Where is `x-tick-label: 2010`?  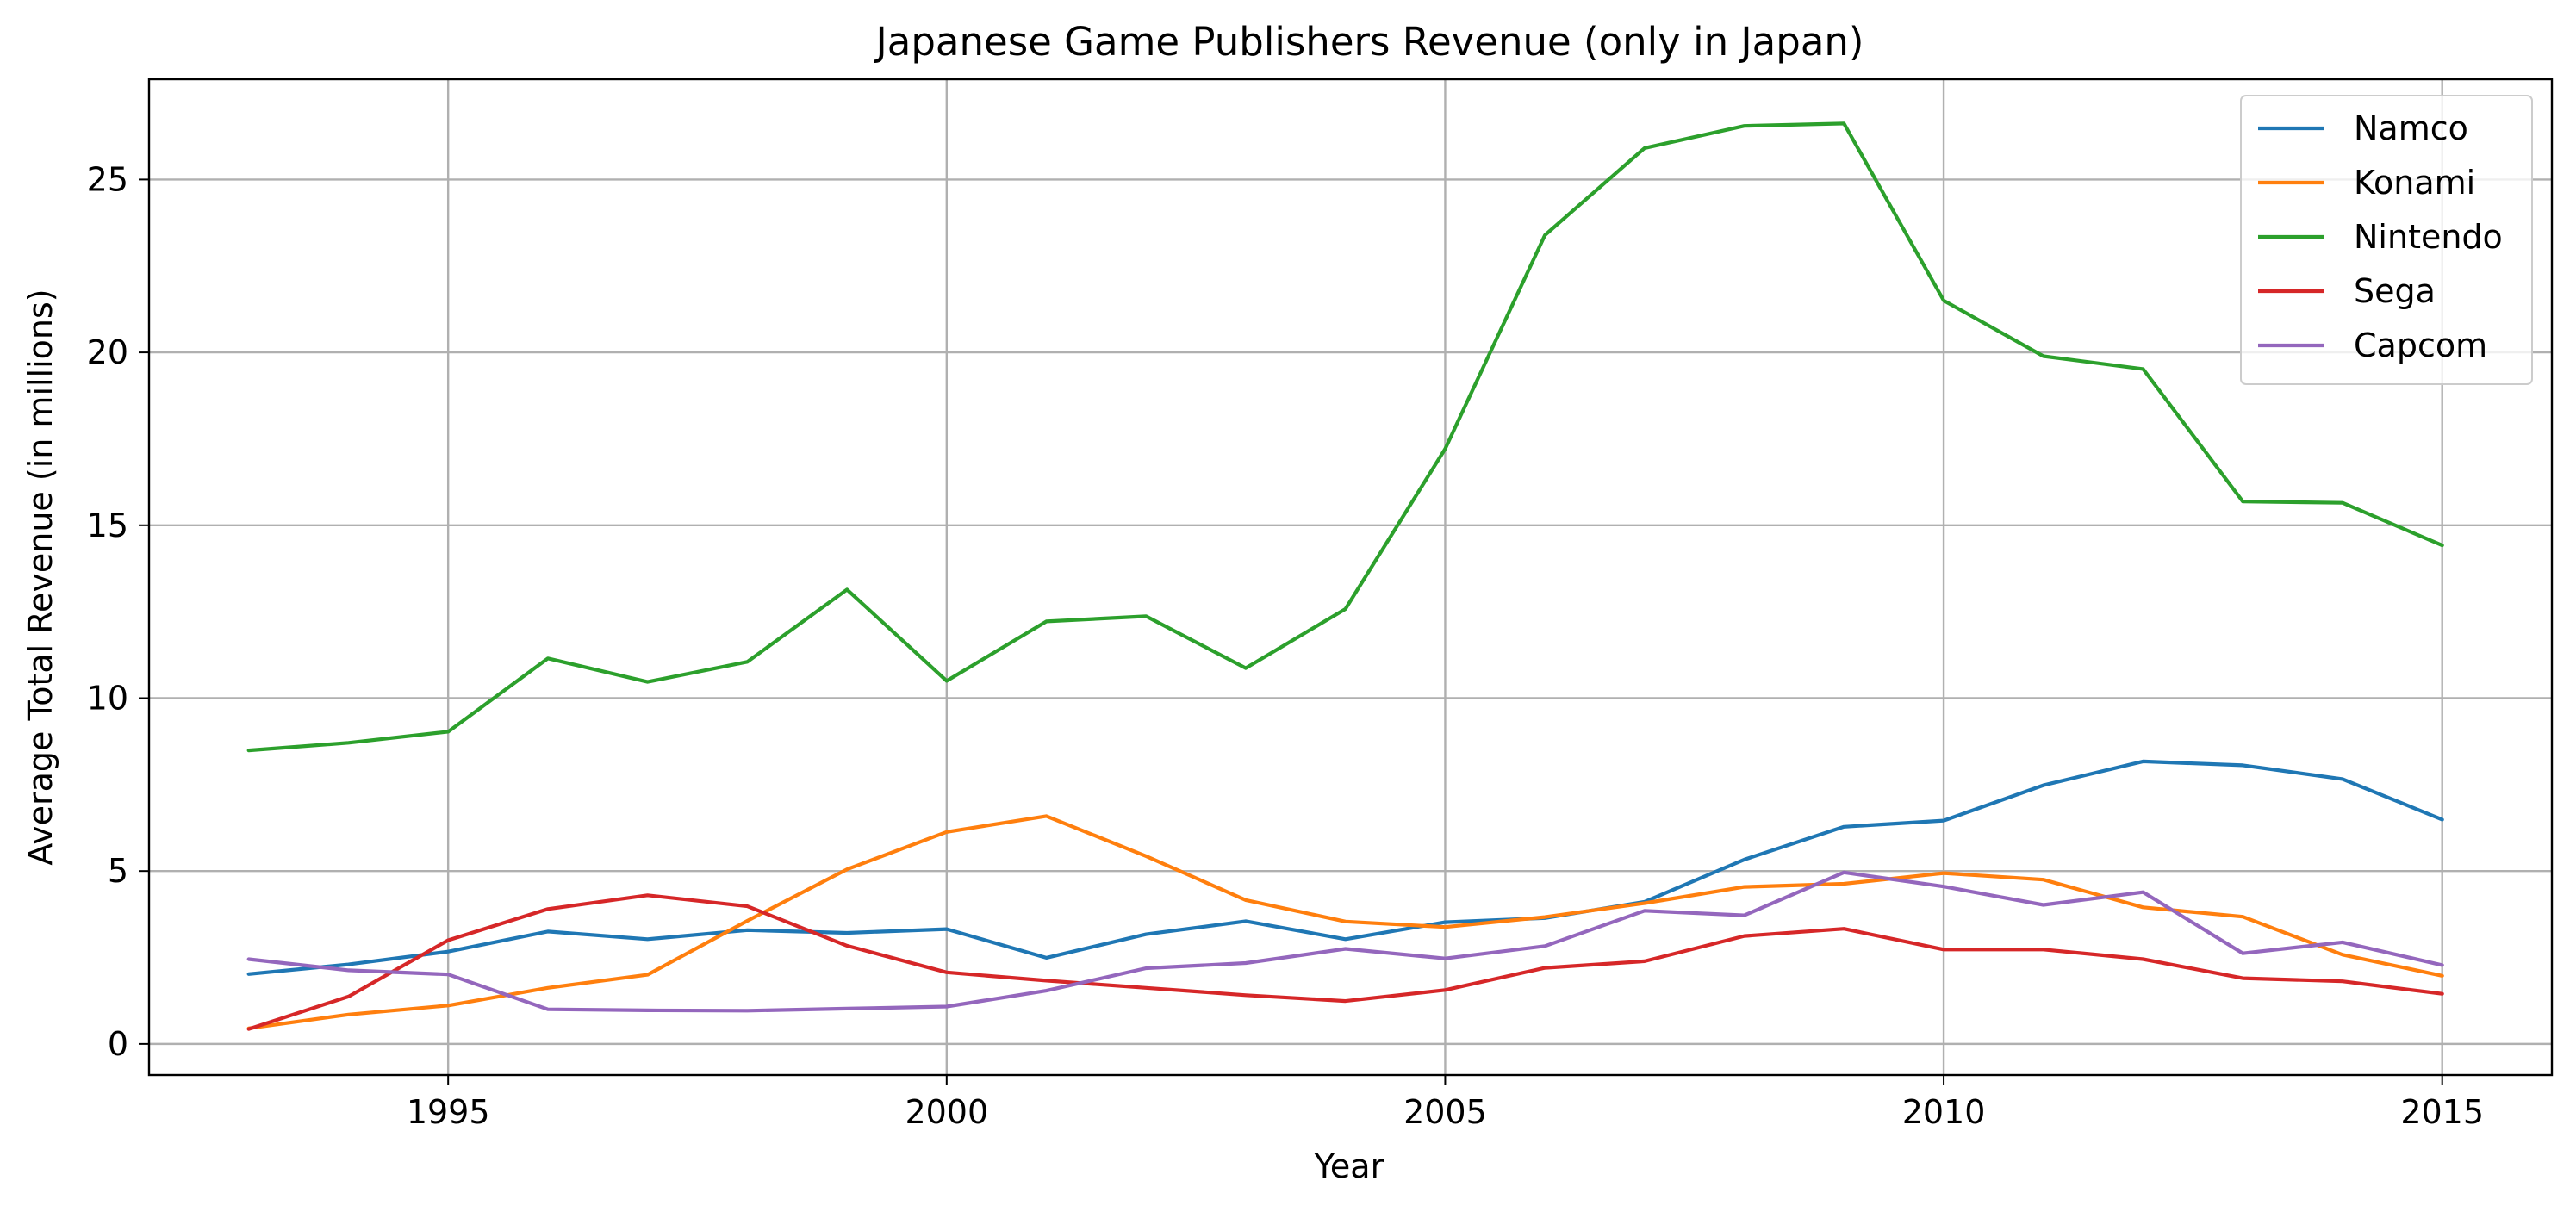
x-tick-label: 2010 is located at coordinates (1944, 1112).